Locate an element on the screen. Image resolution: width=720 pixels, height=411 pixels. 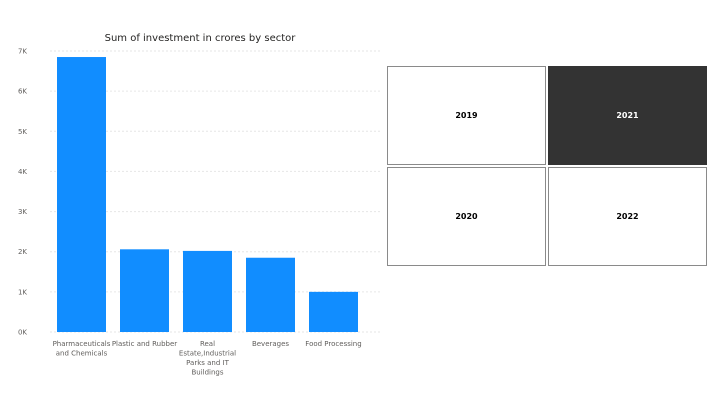
y-tick-label: 6K is located at coordinates (22, 92).